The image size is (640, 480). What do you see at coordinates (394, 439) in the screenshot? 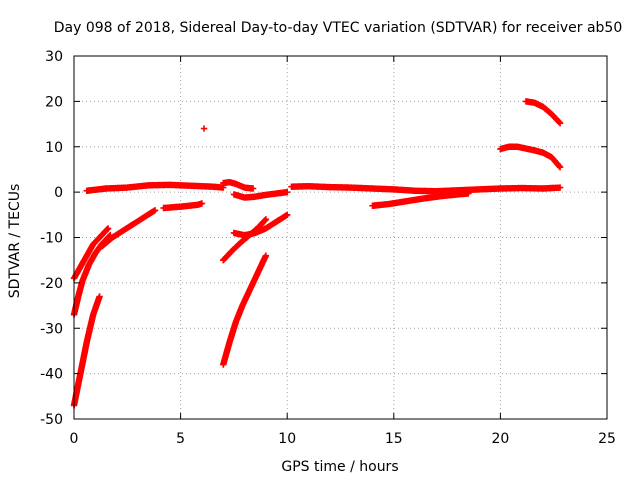
I see `x-tick-label: 15` at bounding box center [394, 439].